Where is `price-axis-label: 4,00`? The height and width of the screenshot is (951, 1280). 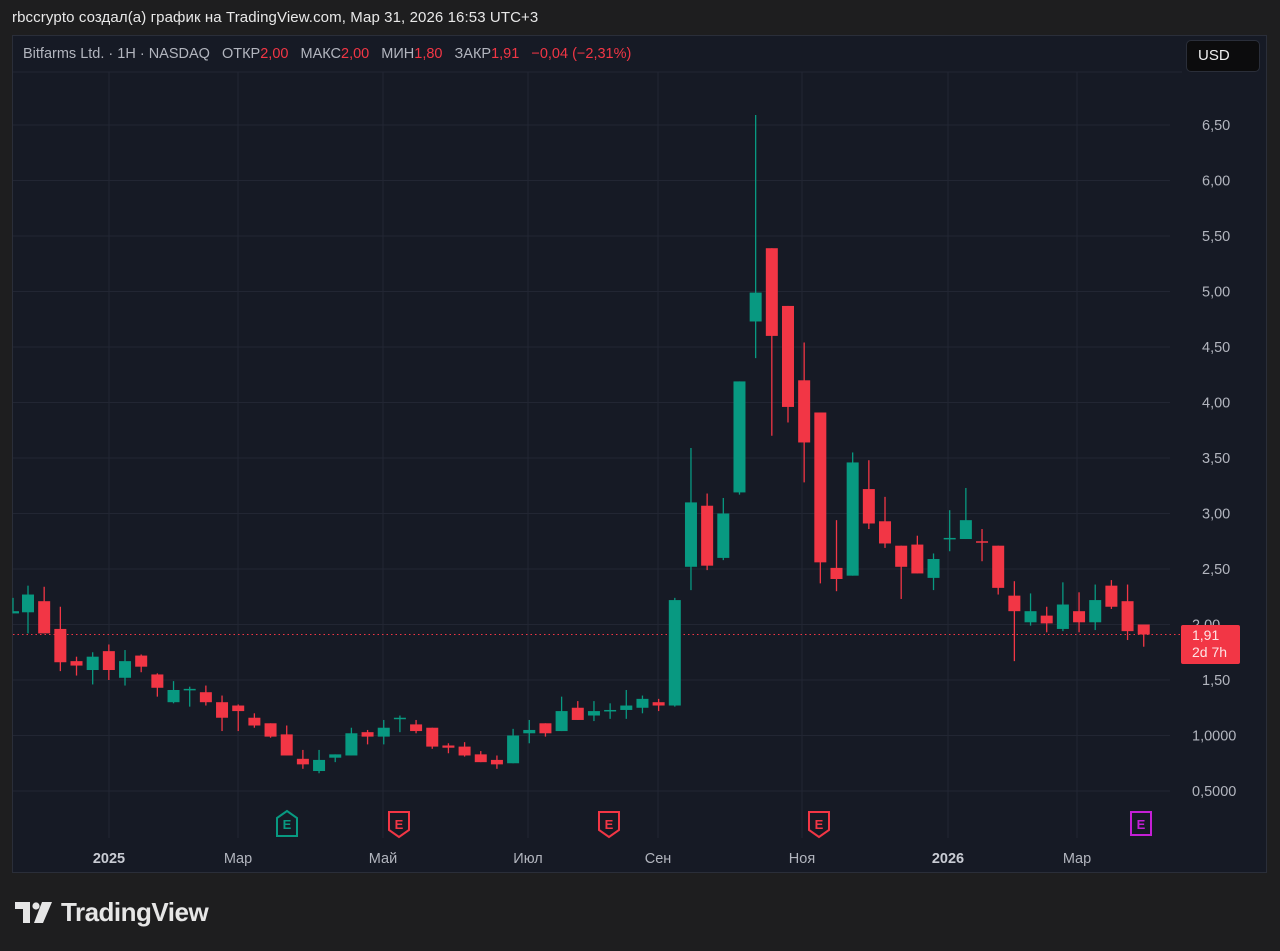
price-axis-label: 4,00 is located at coordinates (1216, 404).